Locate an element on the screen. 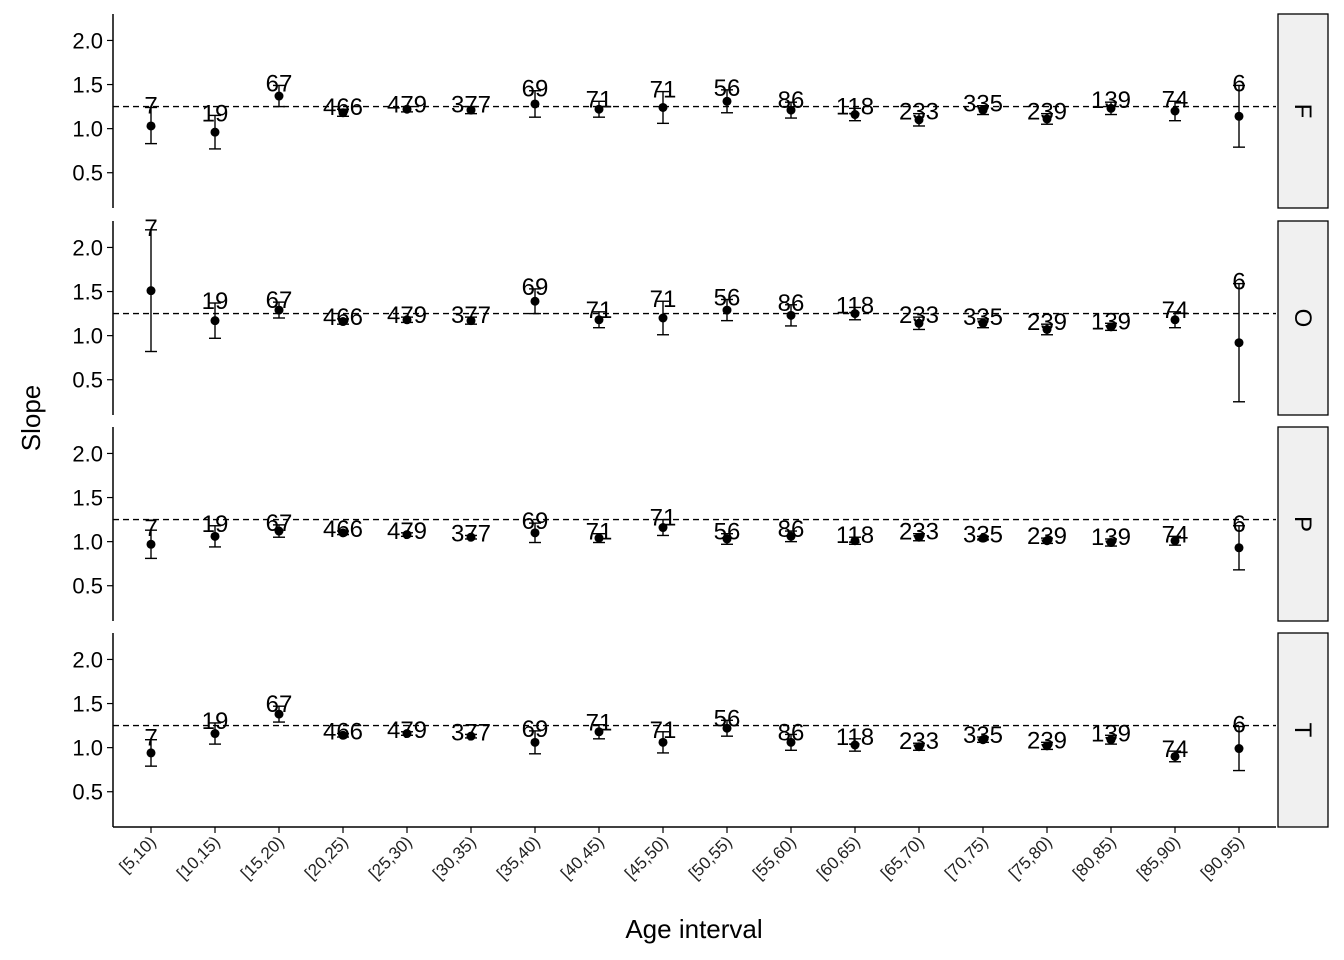  x-tick-label: [10,15) is located at coordinates (198, 857).